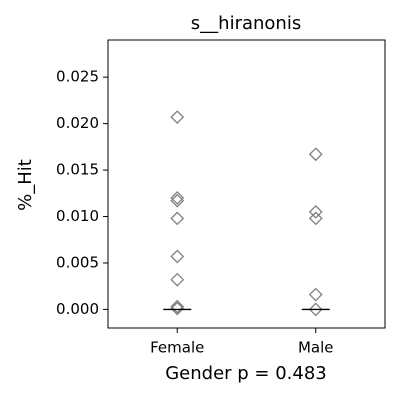 The width and height of the screenshot is (400, 400). What do you see at coordinates (316, 348) in the screenshot?
I see `x-tick-label: Male` at bounding box center [316, 348].